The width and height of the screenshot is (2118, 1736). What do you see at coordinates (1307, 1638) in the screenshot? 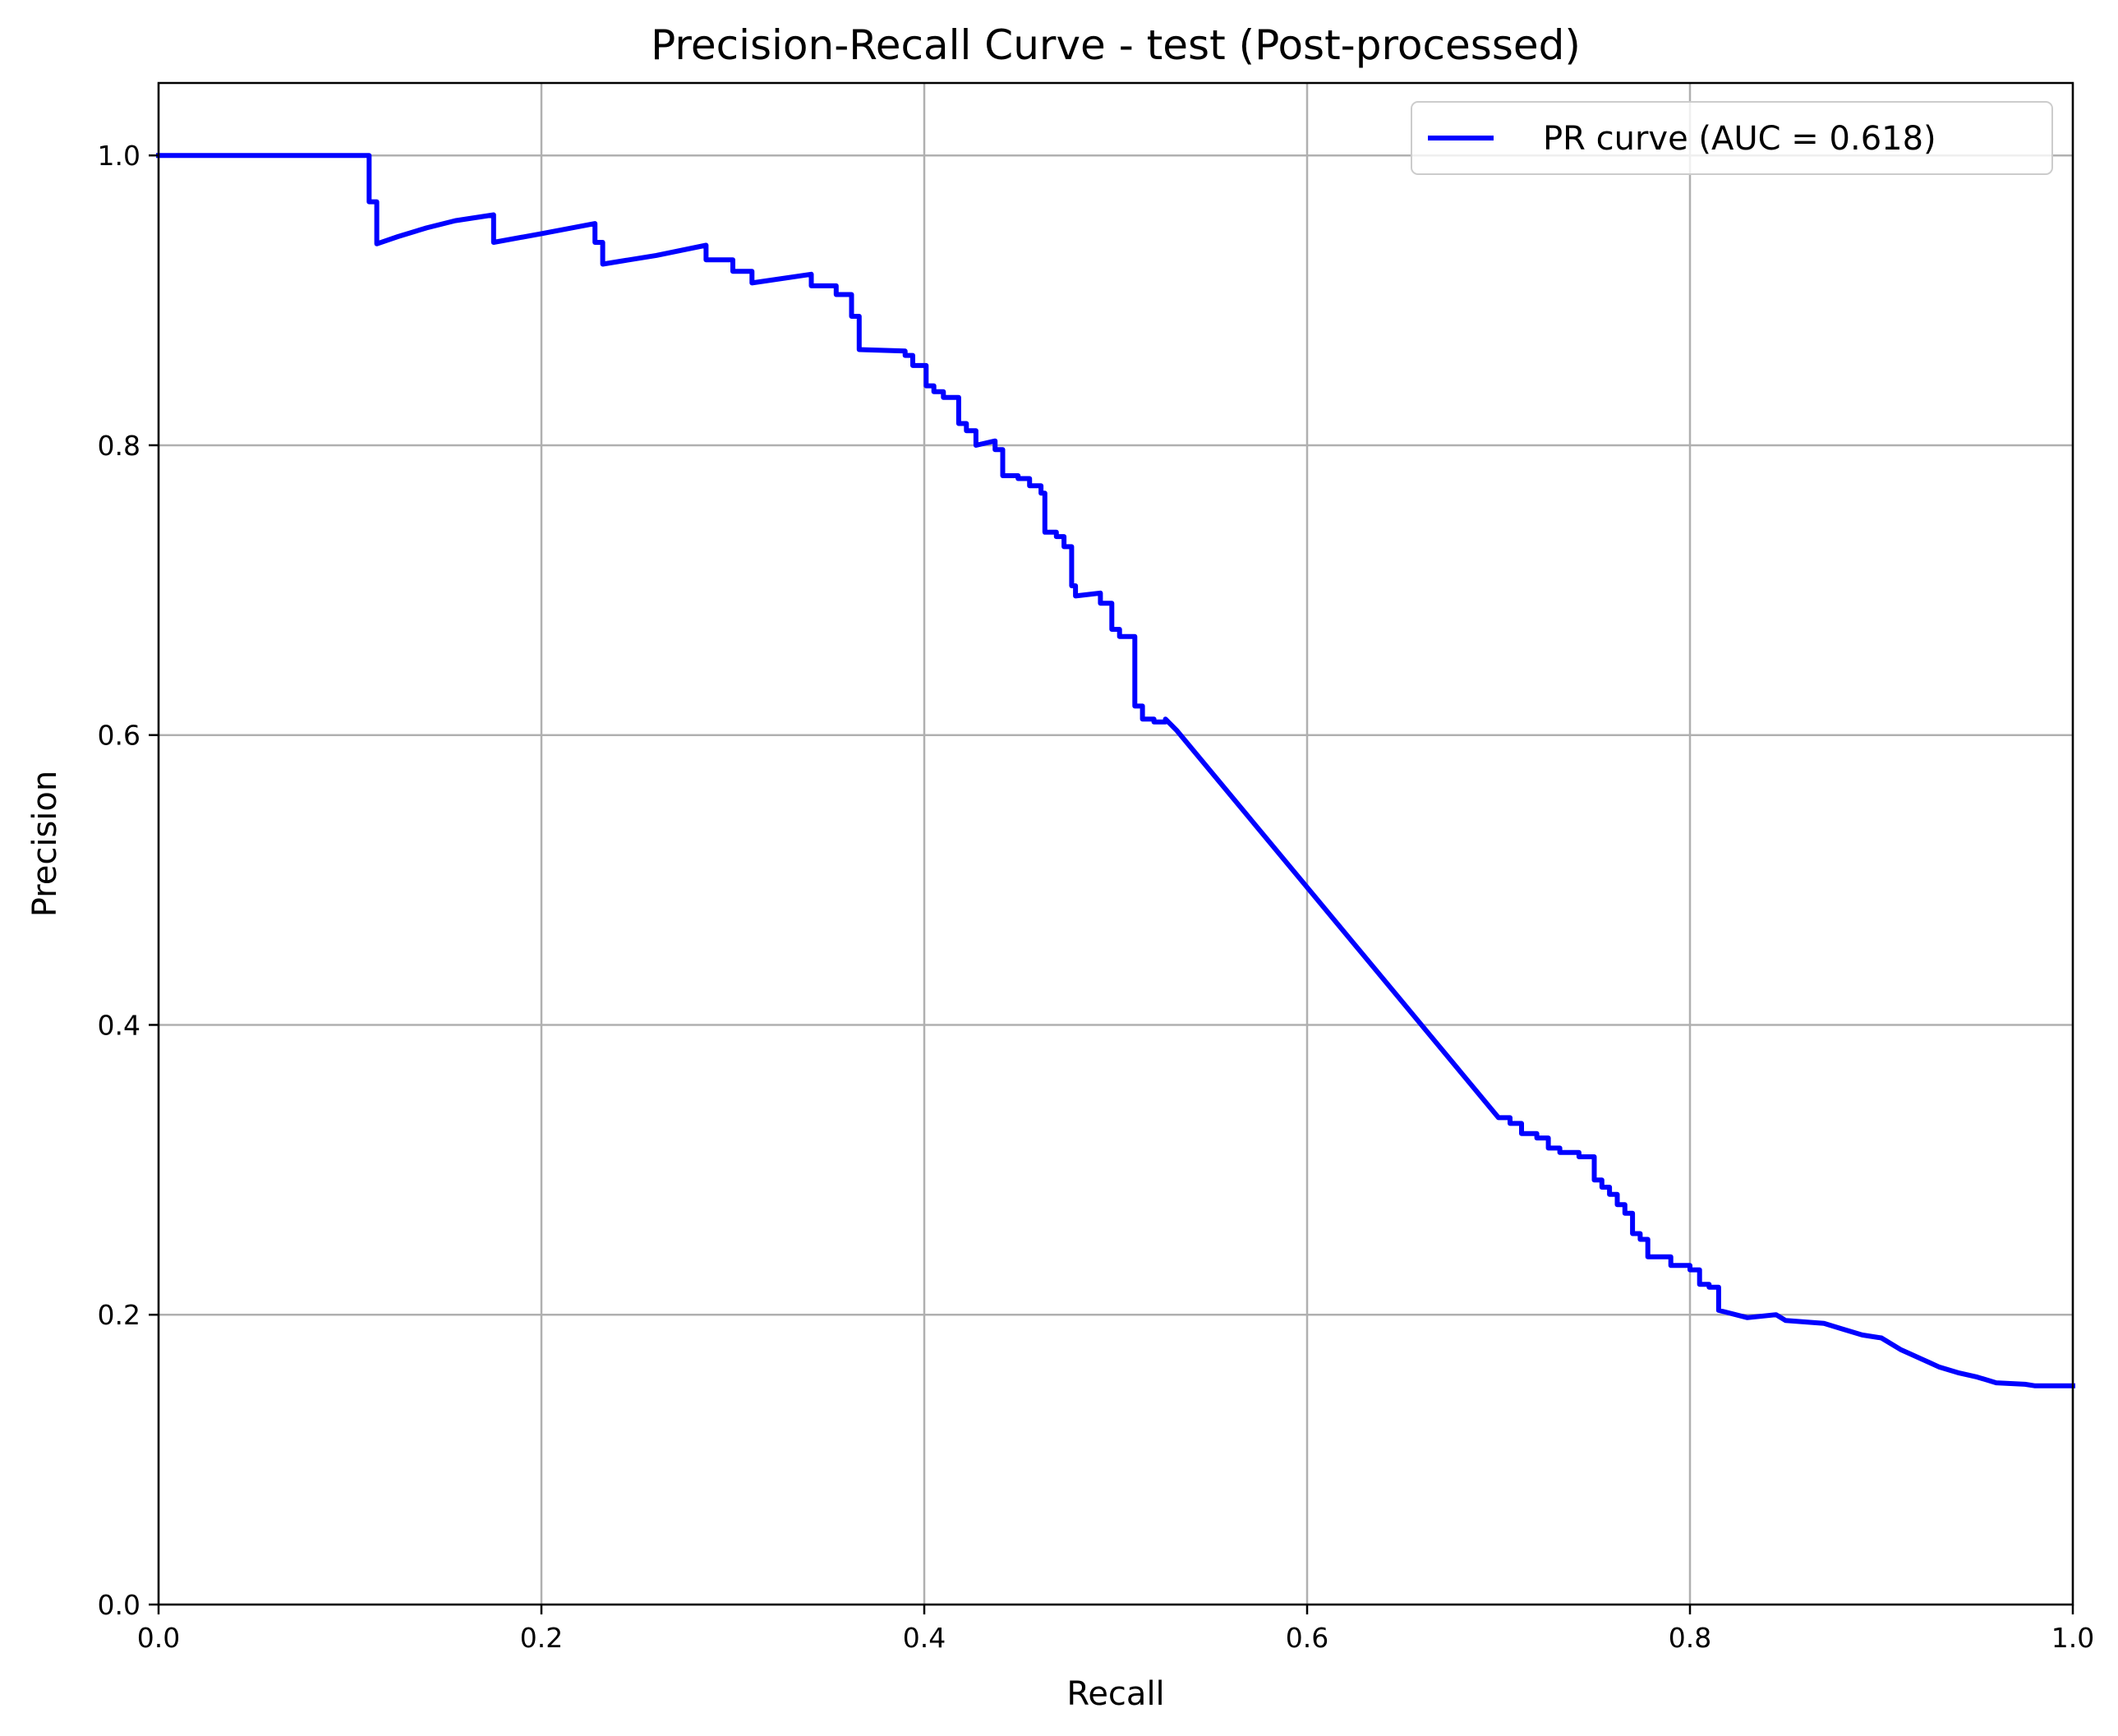
I see `x-tick-label: 0.6` at bounding box center [1307, 1638].